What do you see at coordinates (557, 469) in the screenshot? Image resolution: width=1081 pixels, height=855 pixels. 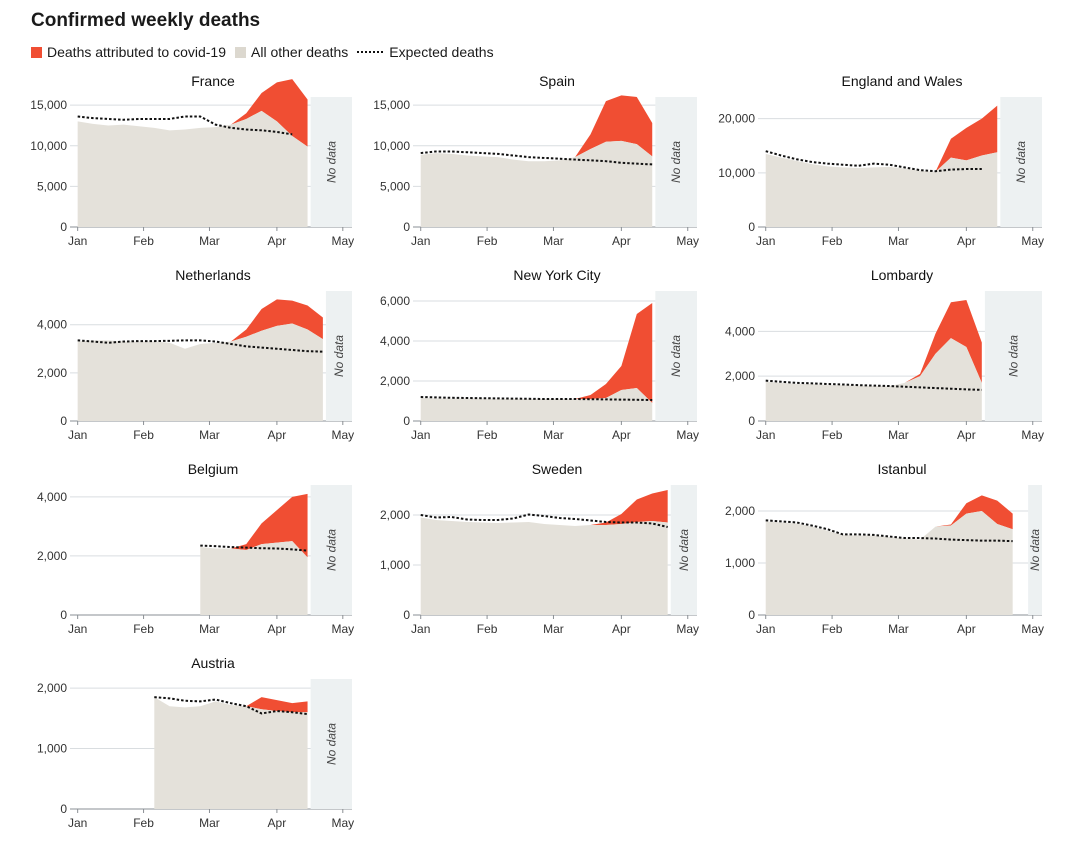 I see `panel-title: Sweden` at bounding box center [557, 469].